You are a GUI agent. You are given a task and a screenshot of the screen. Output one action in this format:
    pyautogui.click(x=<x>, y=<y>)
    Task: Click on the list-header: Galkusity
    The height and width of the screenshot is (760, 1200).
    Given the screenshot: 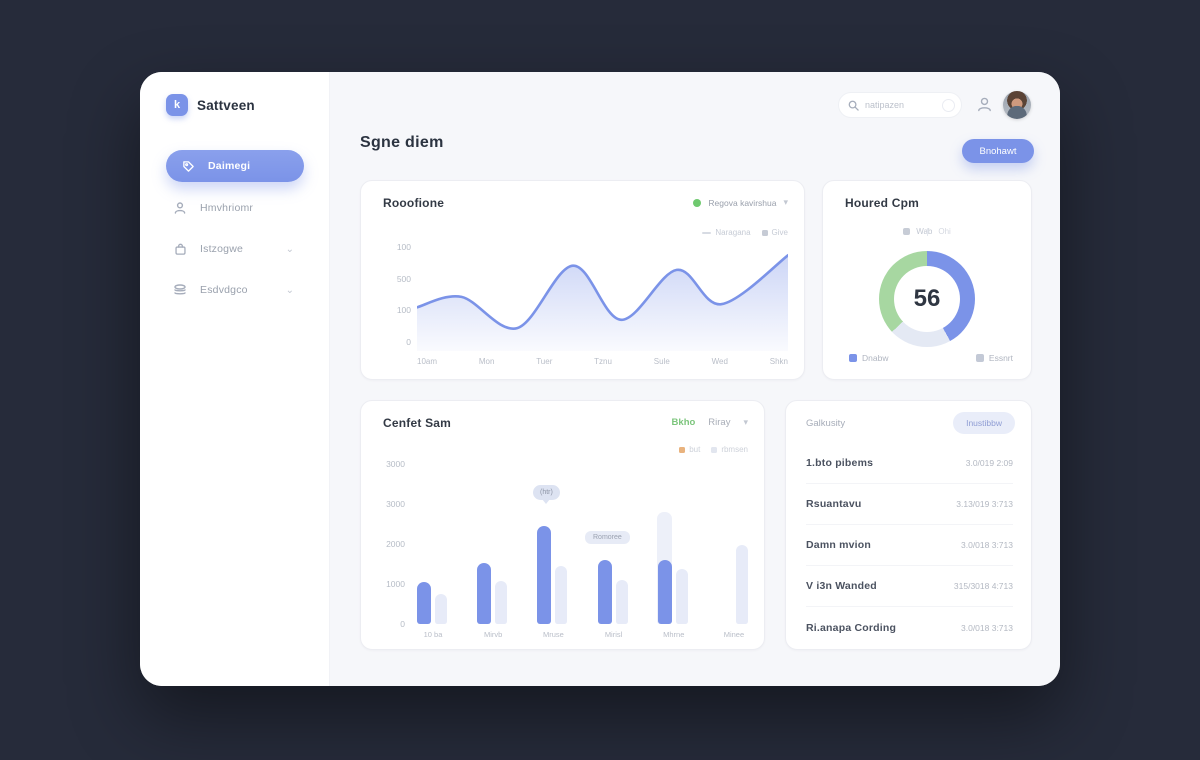 What is the action you would take?
    pyautogui.click(x=826, y=423)
    